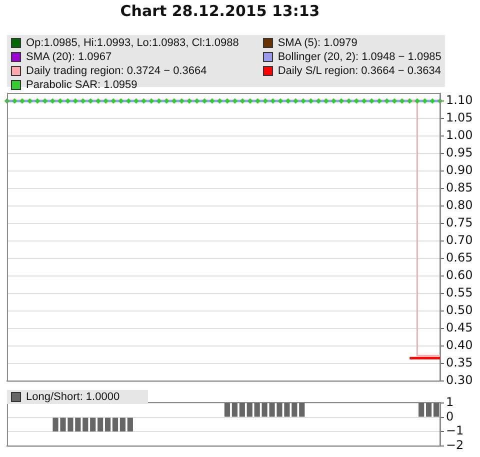  What do you see at coordinates (459, 345) in the screenshot?
I see `y-tick-label: 0.40` at bounding box center [459, 345].